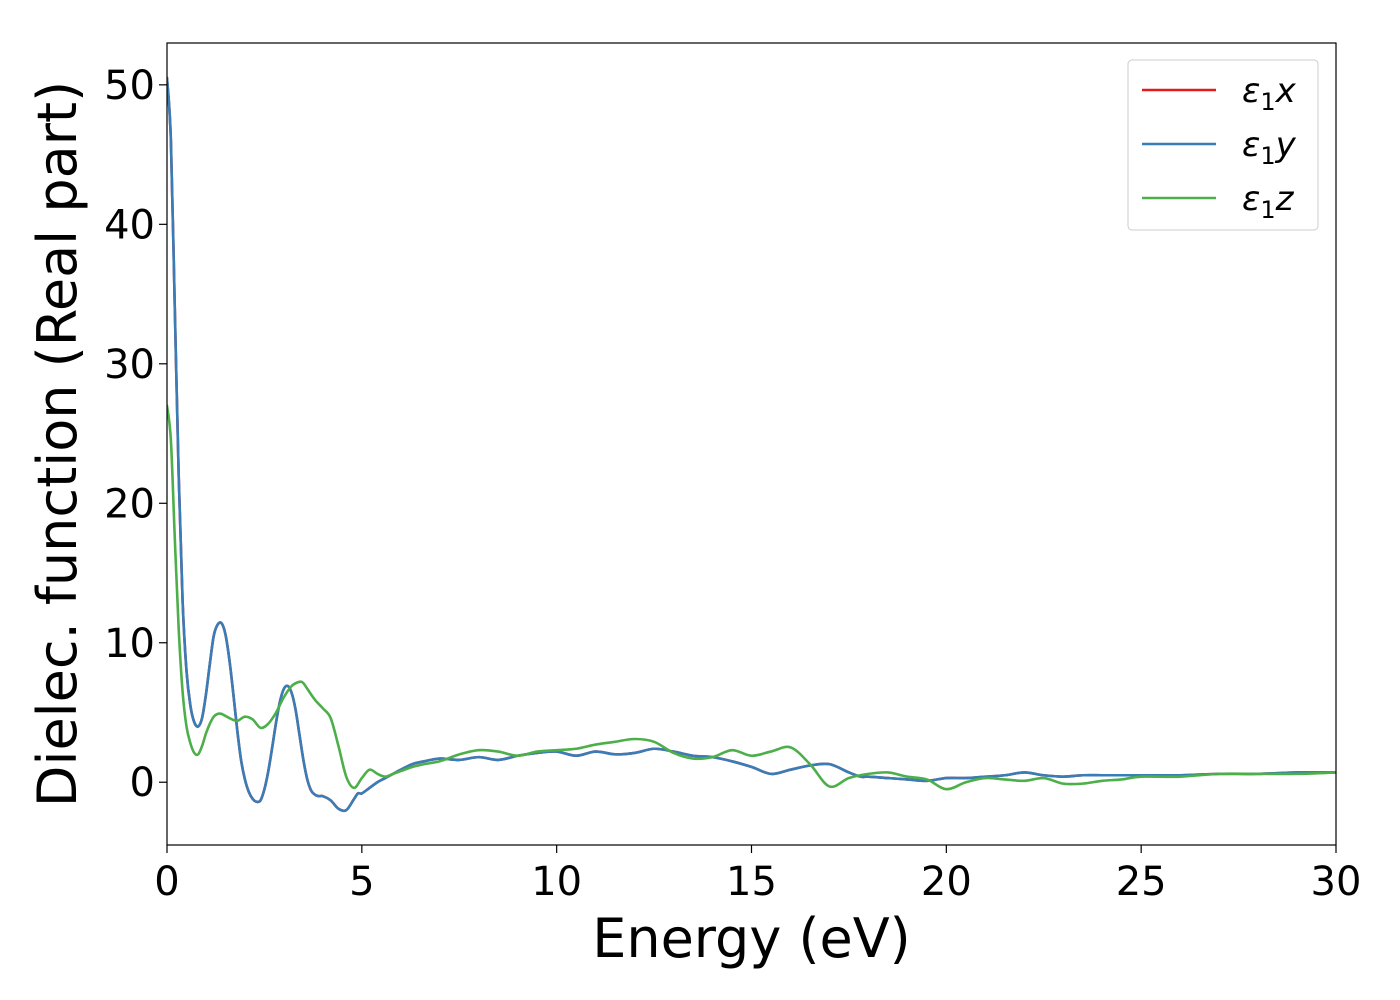  Describe the element at coordinates (135, 434) in the screenshot. I see `y-axis-ticks: 0 10 20 30 40 50` at that location.